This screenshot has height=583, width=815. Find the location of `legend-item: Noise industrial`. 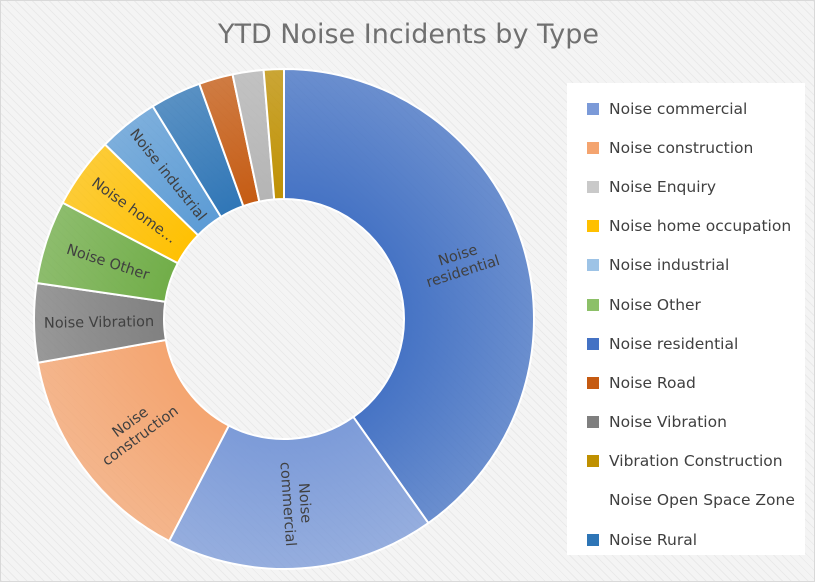

legend-item: Noise industrial is located at coordinates (686, 265).